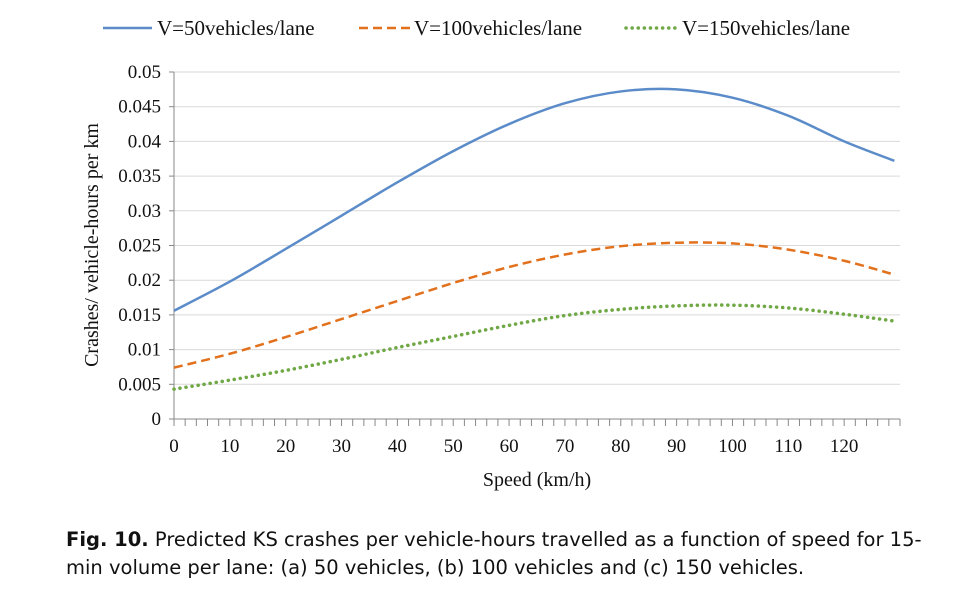 Image resolution: width=964 pixels, height=611 pixels. I want to click on x-tick-label: 70, so click(564, 446).